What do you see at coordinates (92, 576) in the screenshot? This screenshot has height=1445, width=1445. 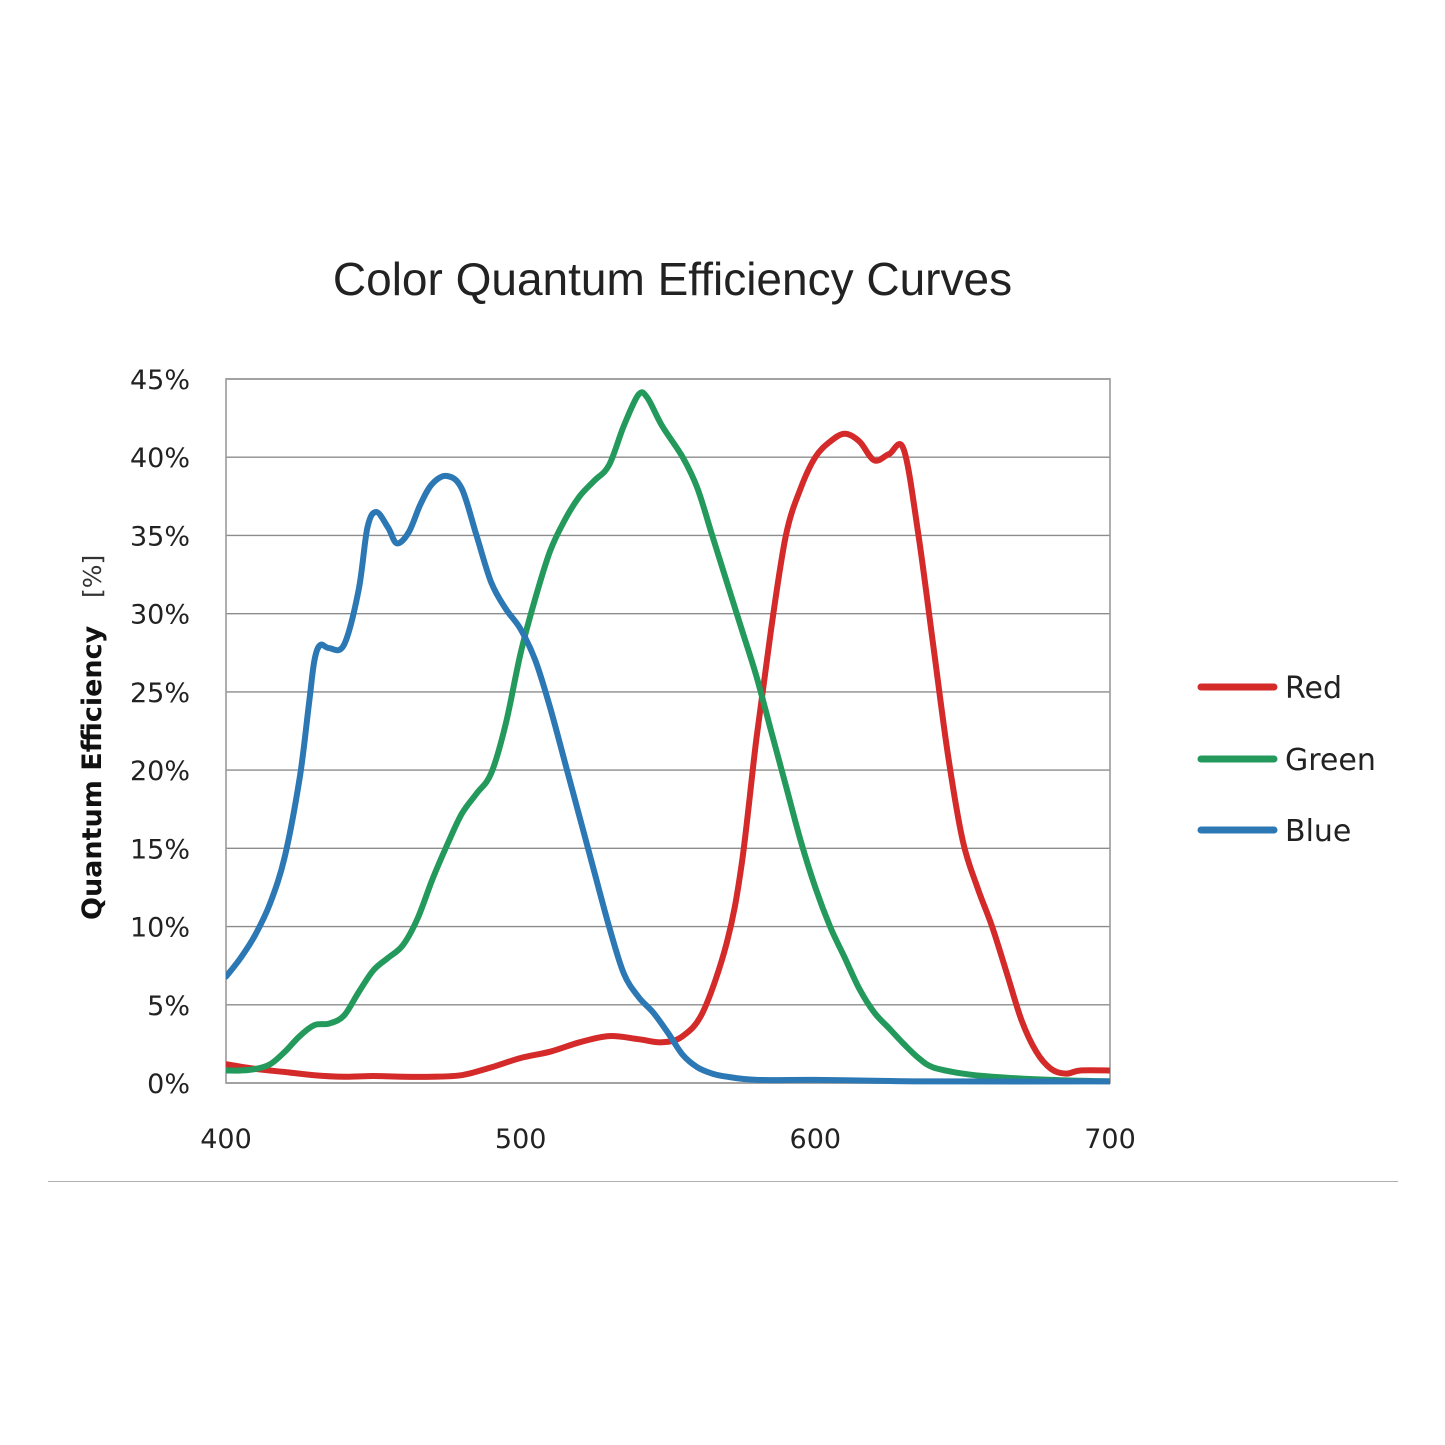 I see `y-axis-unit: [%]` at bounding box center [92, 576].